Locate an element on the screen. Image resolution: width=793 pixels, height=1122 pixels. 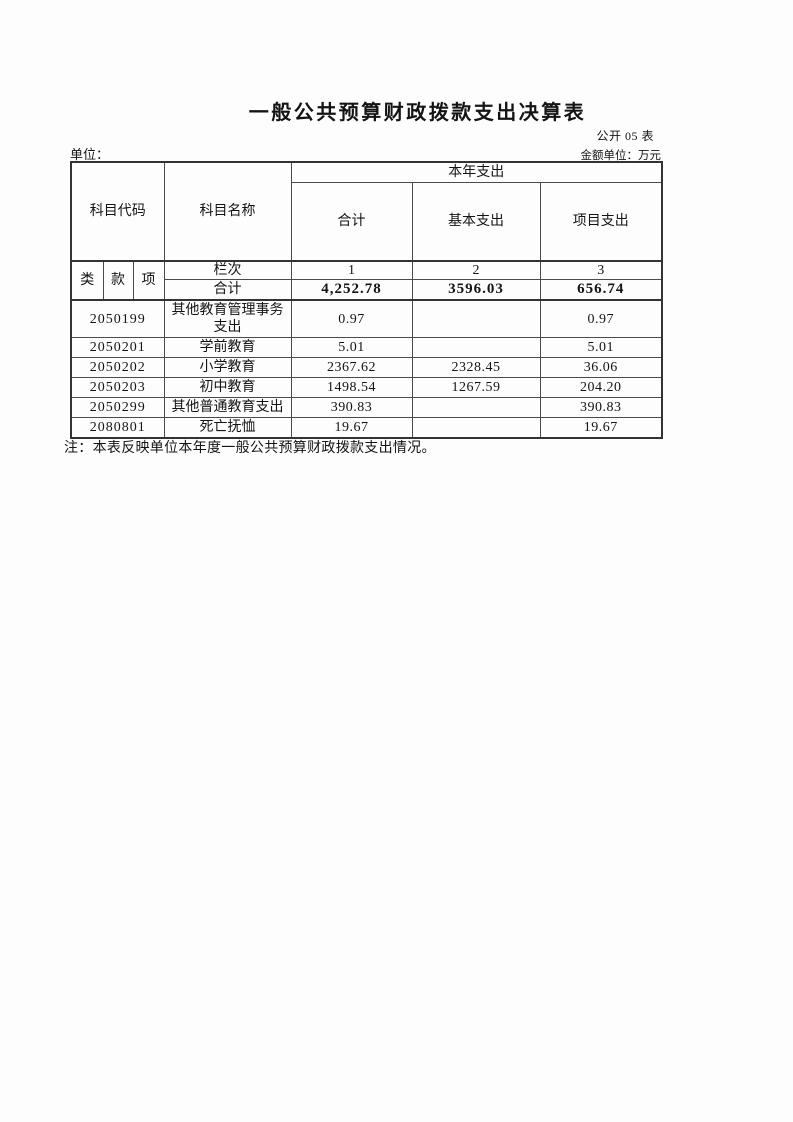
table-row: 2050201 学前教育 5.01 5.01 is located at coordinates (366, 347).